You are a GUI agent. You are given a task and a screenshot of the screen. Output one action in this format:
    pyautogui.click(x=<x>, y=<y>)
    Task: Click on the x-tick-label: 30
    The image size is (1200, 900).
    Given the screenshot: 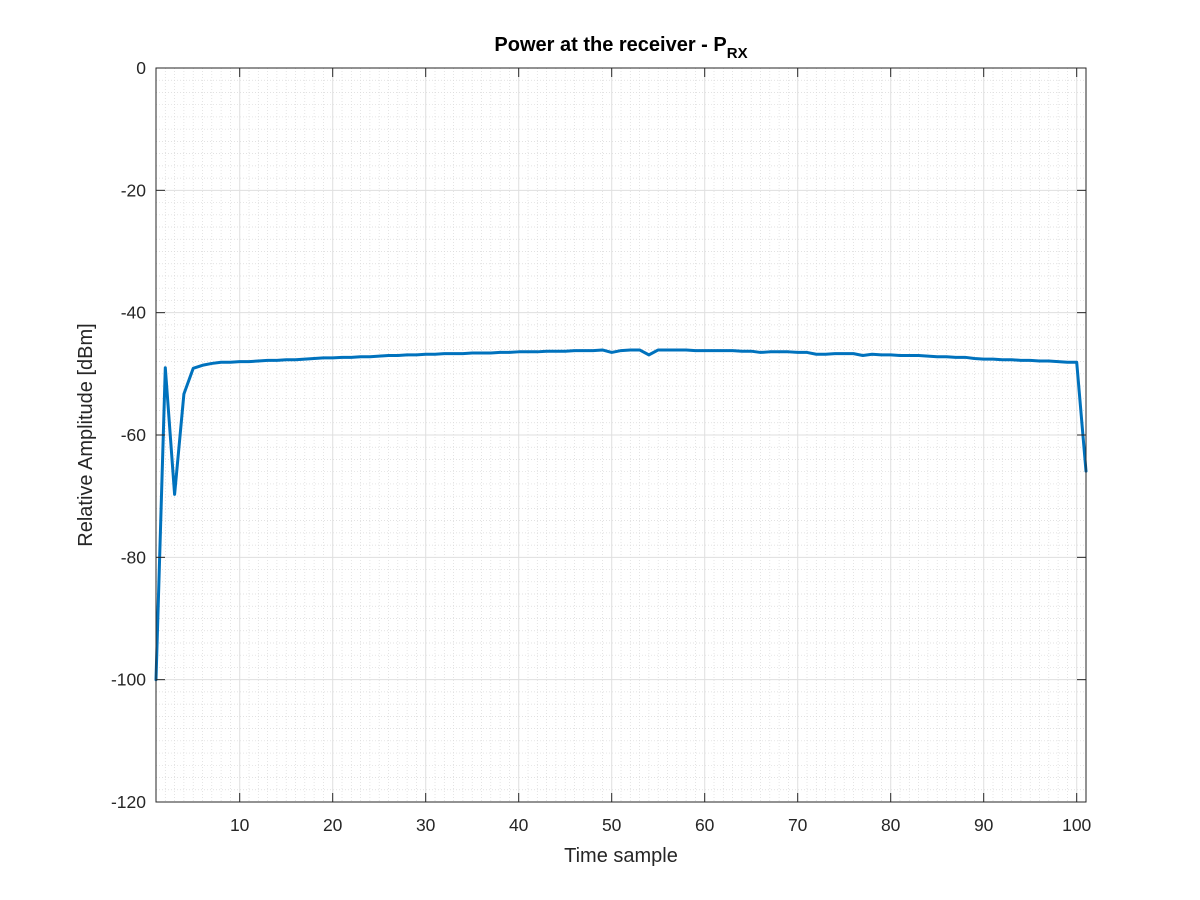 What is the action you would take?
    pyautogui.click(x=426, y=825)
    